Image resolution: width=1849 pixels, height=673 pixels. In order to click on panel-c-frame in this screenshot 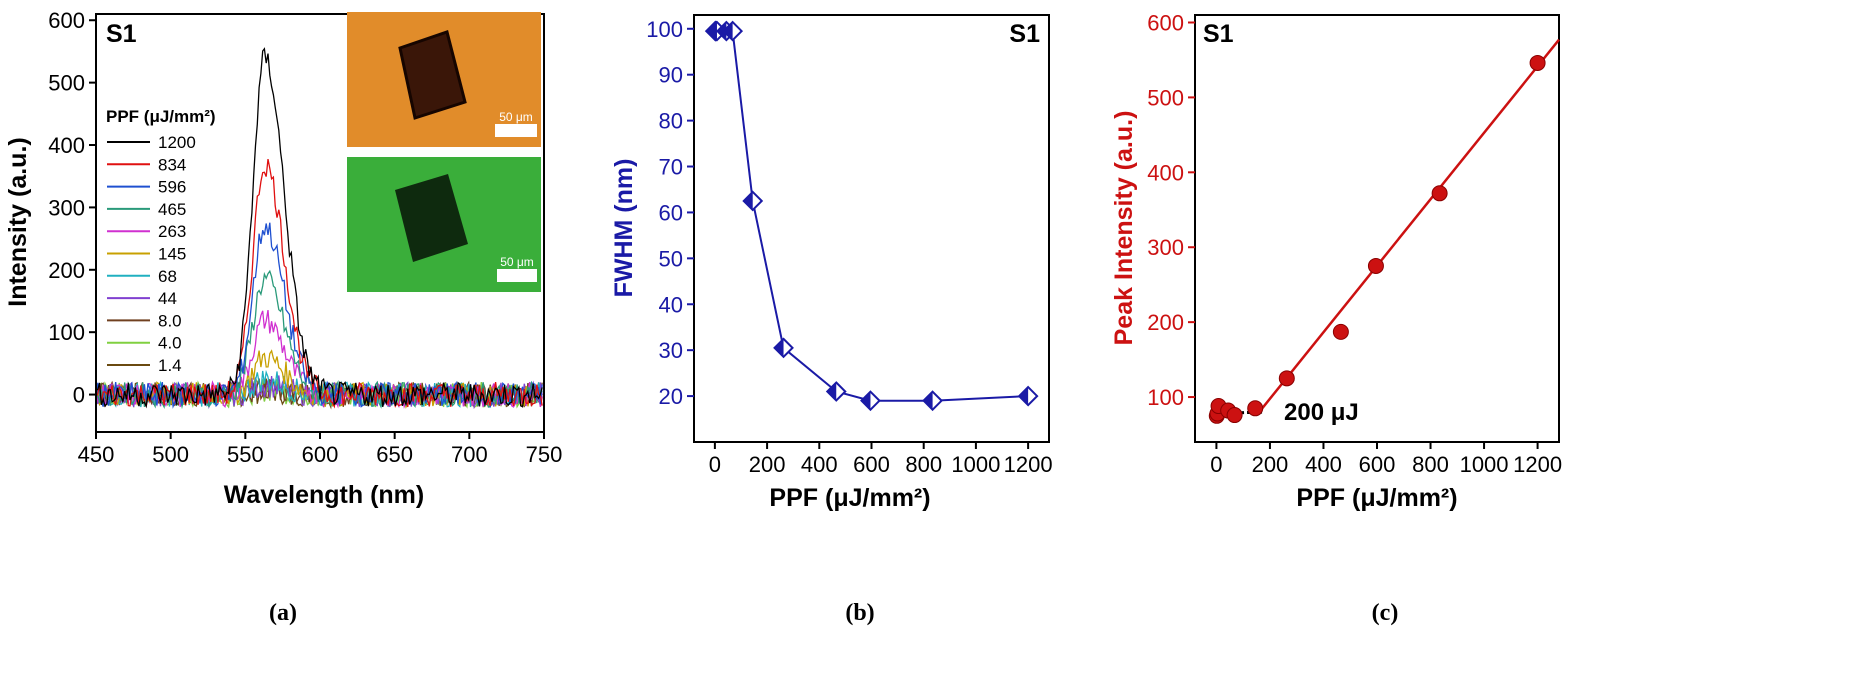, I will do `click(1377, 228)`.